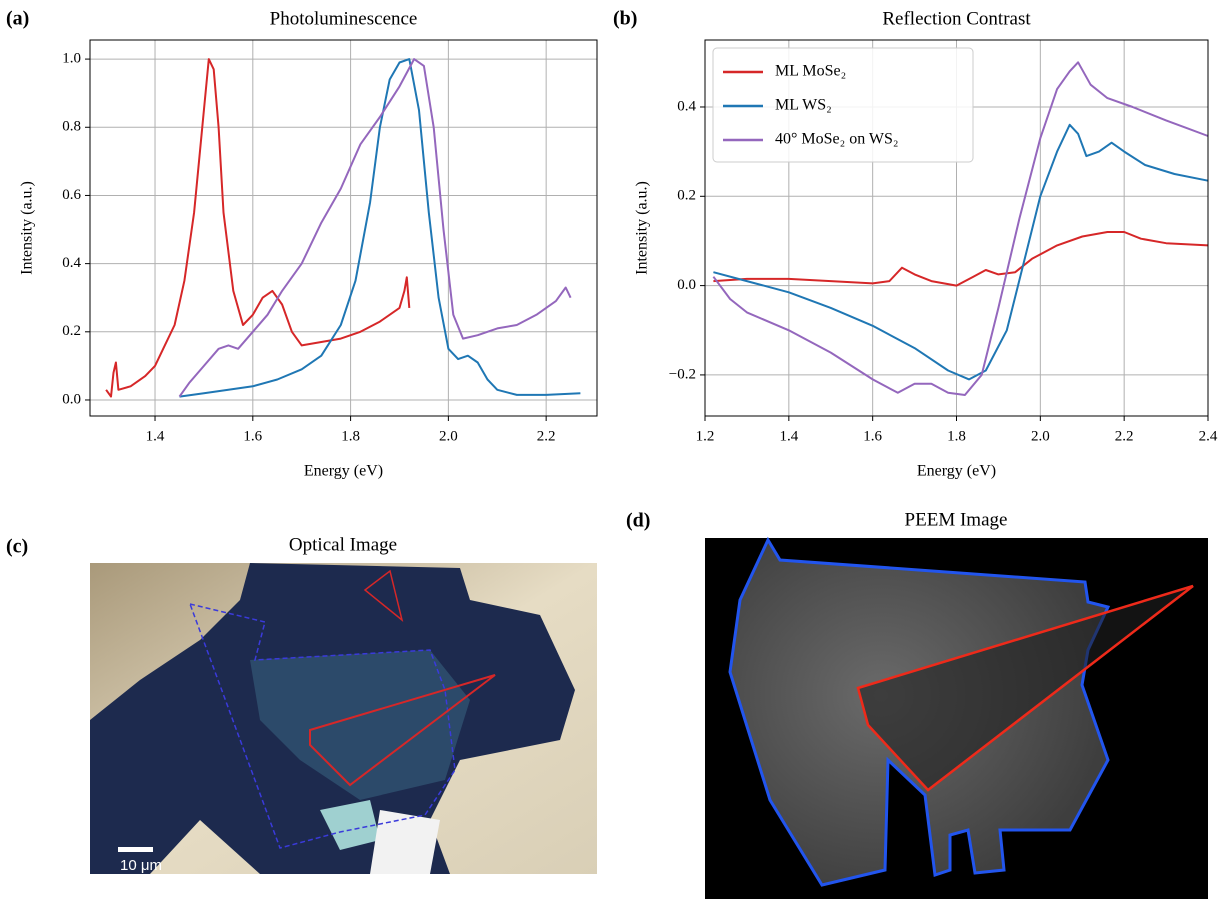  Describe the element at coordinates (17, 19) in the screenshot. I see `panel-label: (a)` at that location.